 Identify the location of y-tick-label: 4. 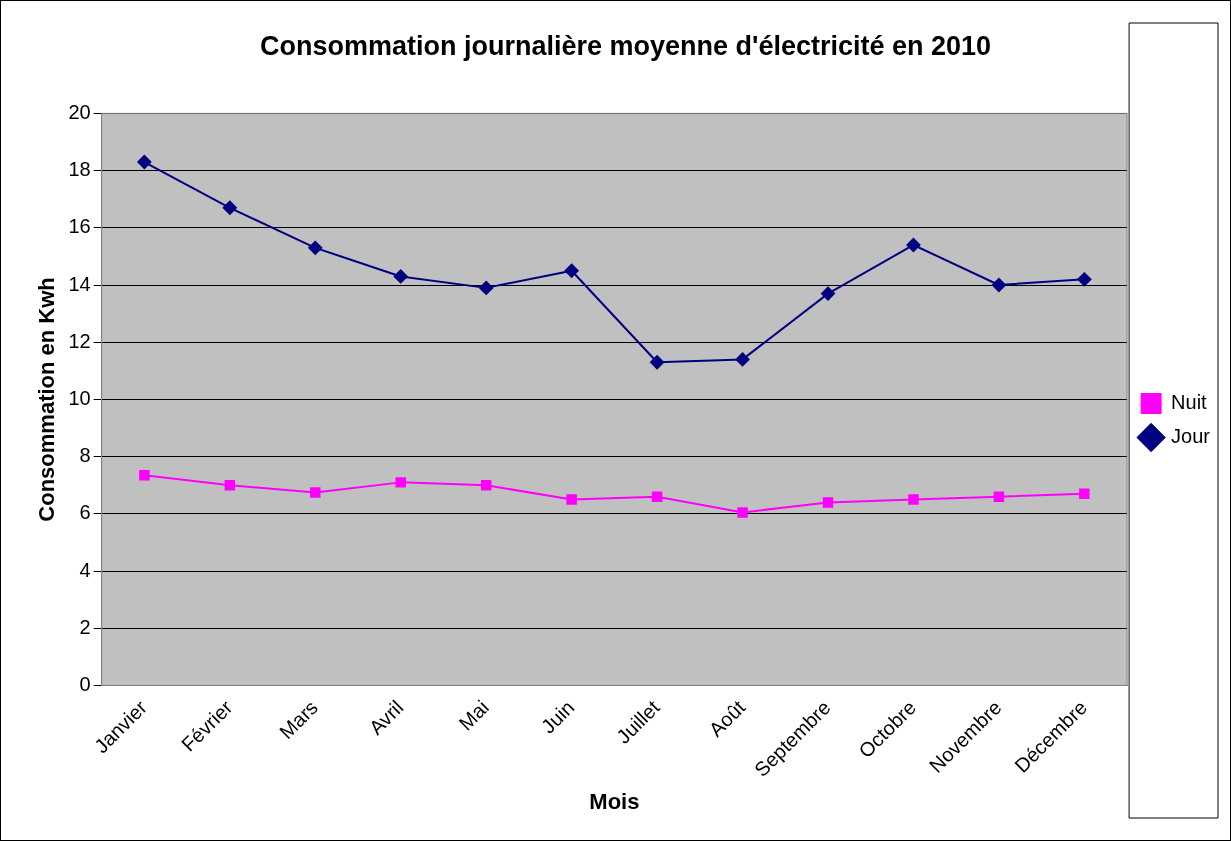
(85, 569).